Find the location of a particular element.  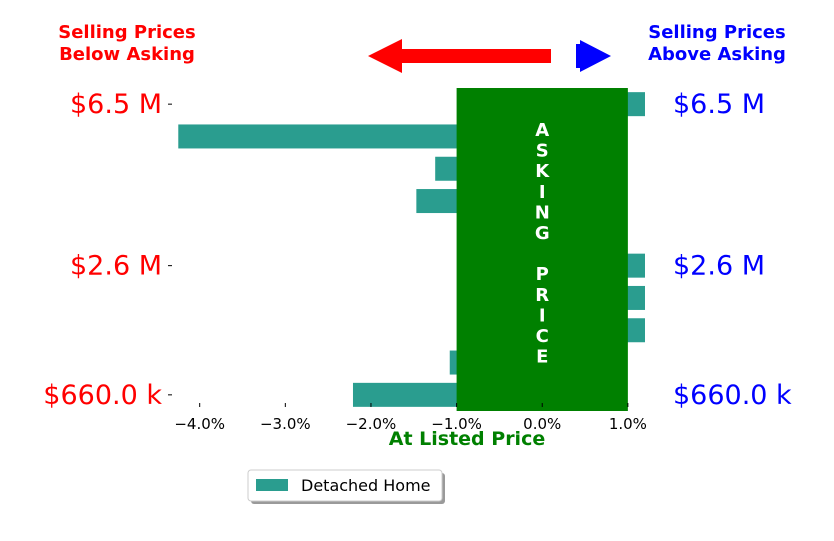

legend-swatch is located at coordinates (272, 485).